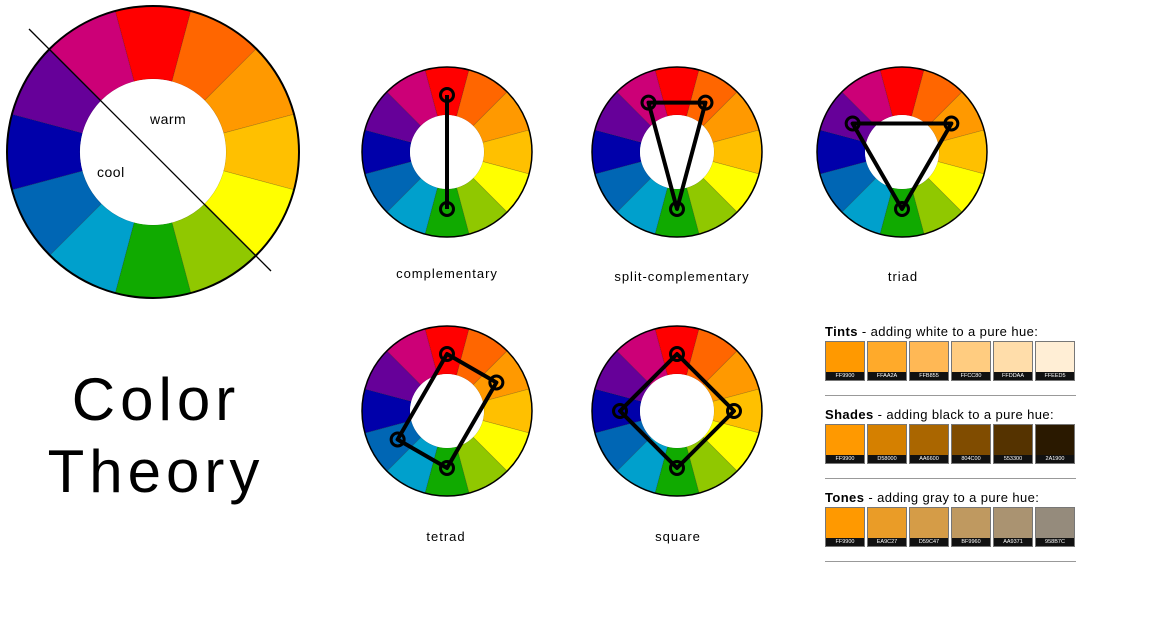 The height and width of the screenshot is (628, 1163). I want to click on shades-term: Shades, so click(849, 414).